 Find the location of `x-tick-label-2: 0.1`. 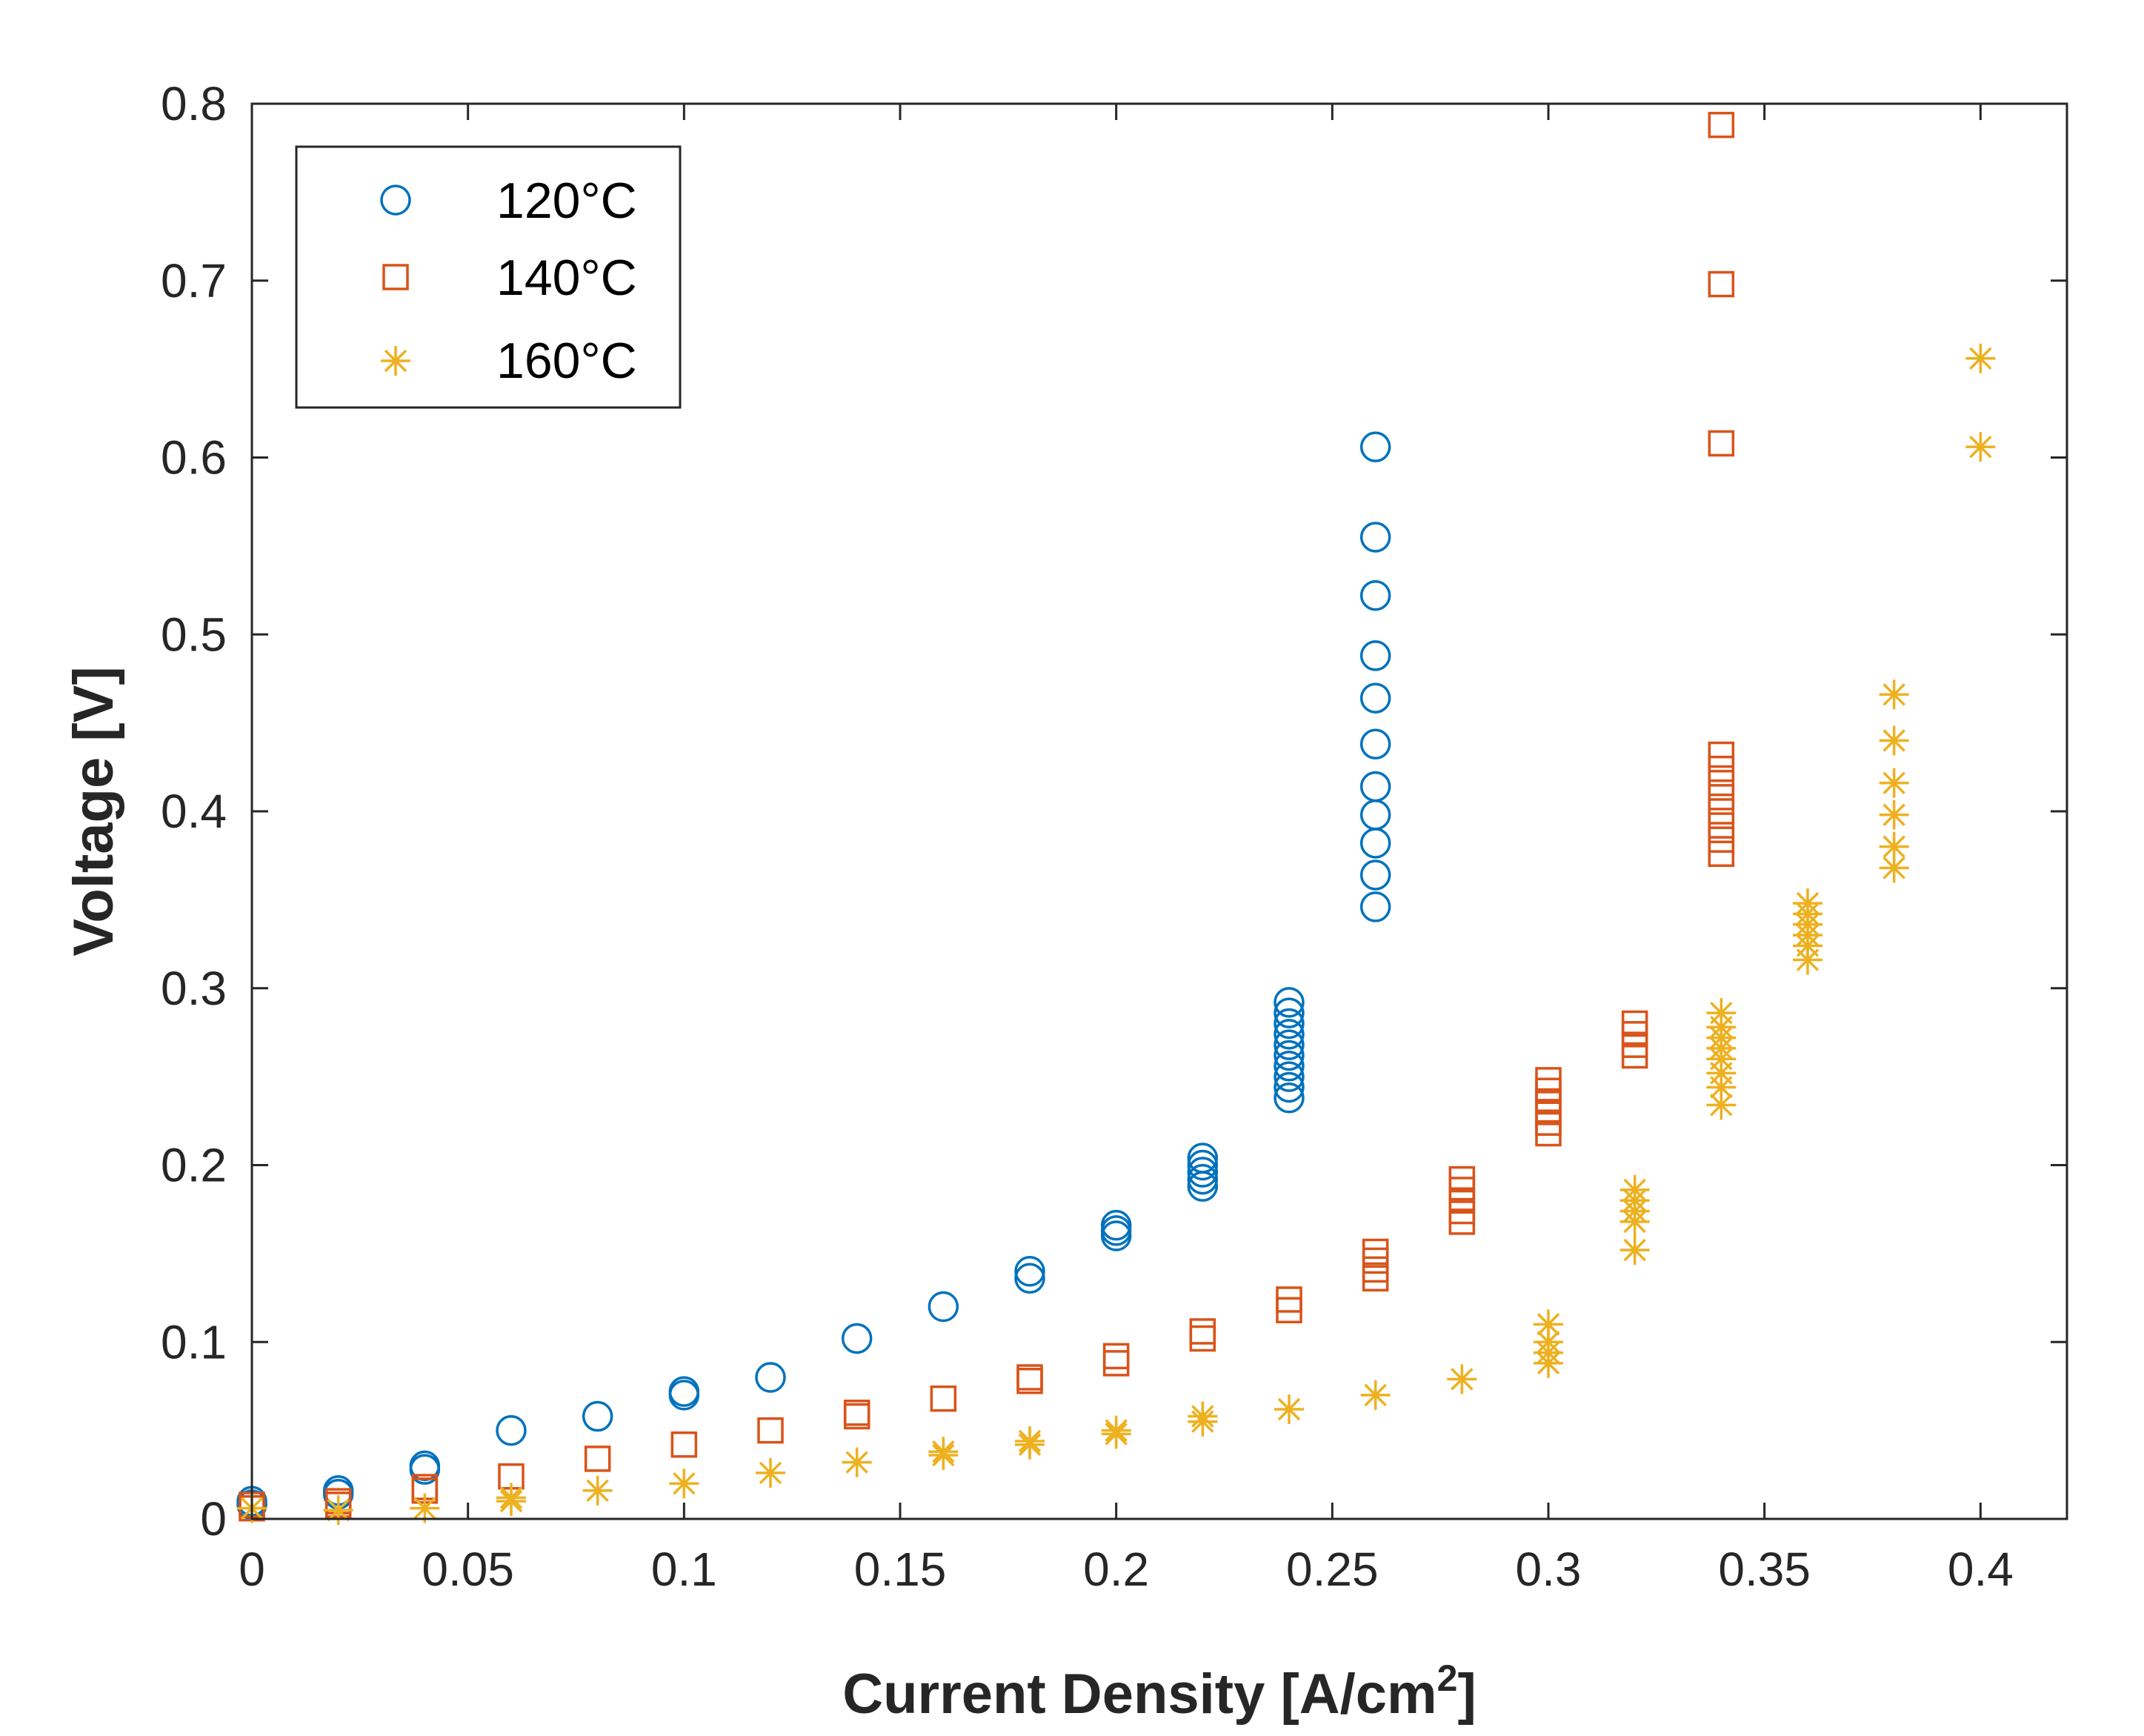

x-tick-label-2: 0.1 is located at coordinates (684, 1569).